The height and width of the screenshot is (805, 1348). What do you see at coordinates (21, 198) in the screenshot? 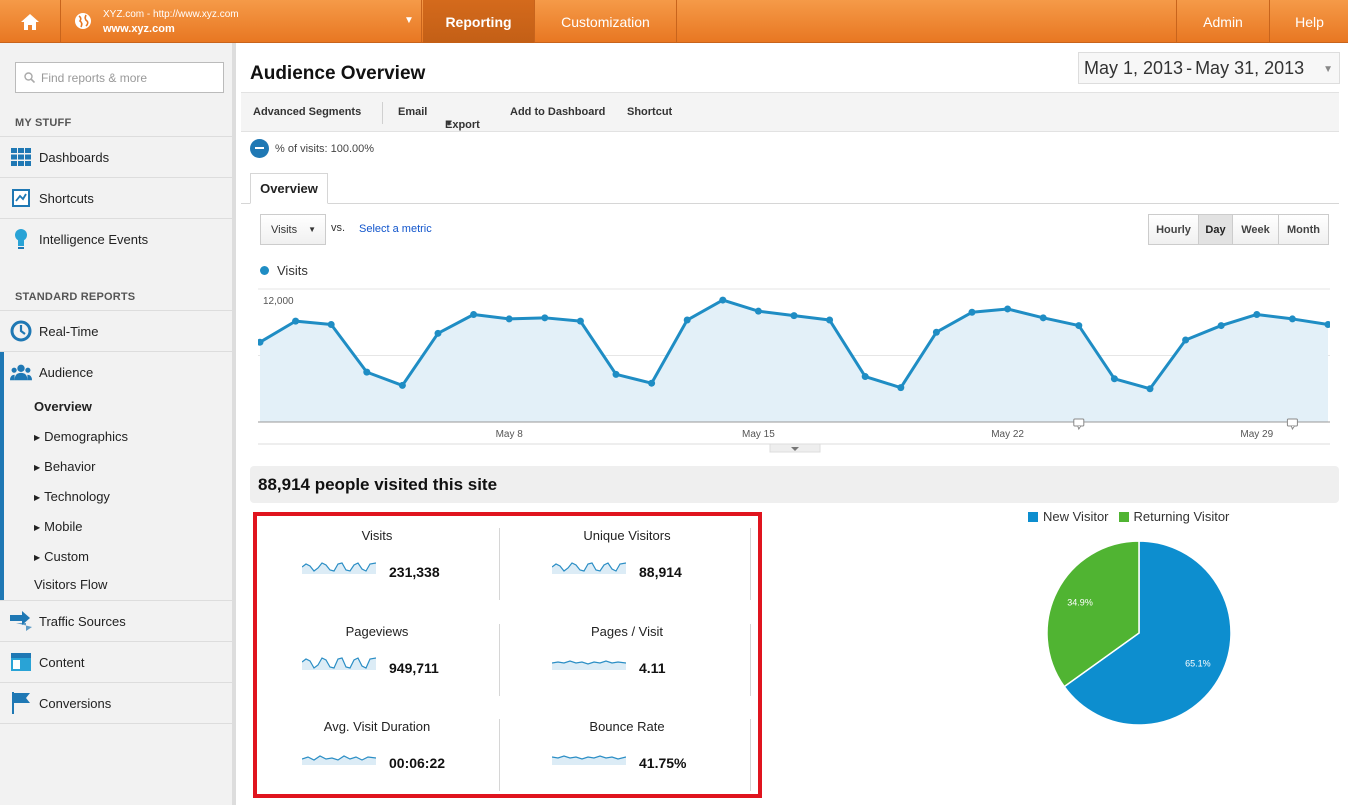
I see `shortcut-icon` at bounding box center [21, 198].